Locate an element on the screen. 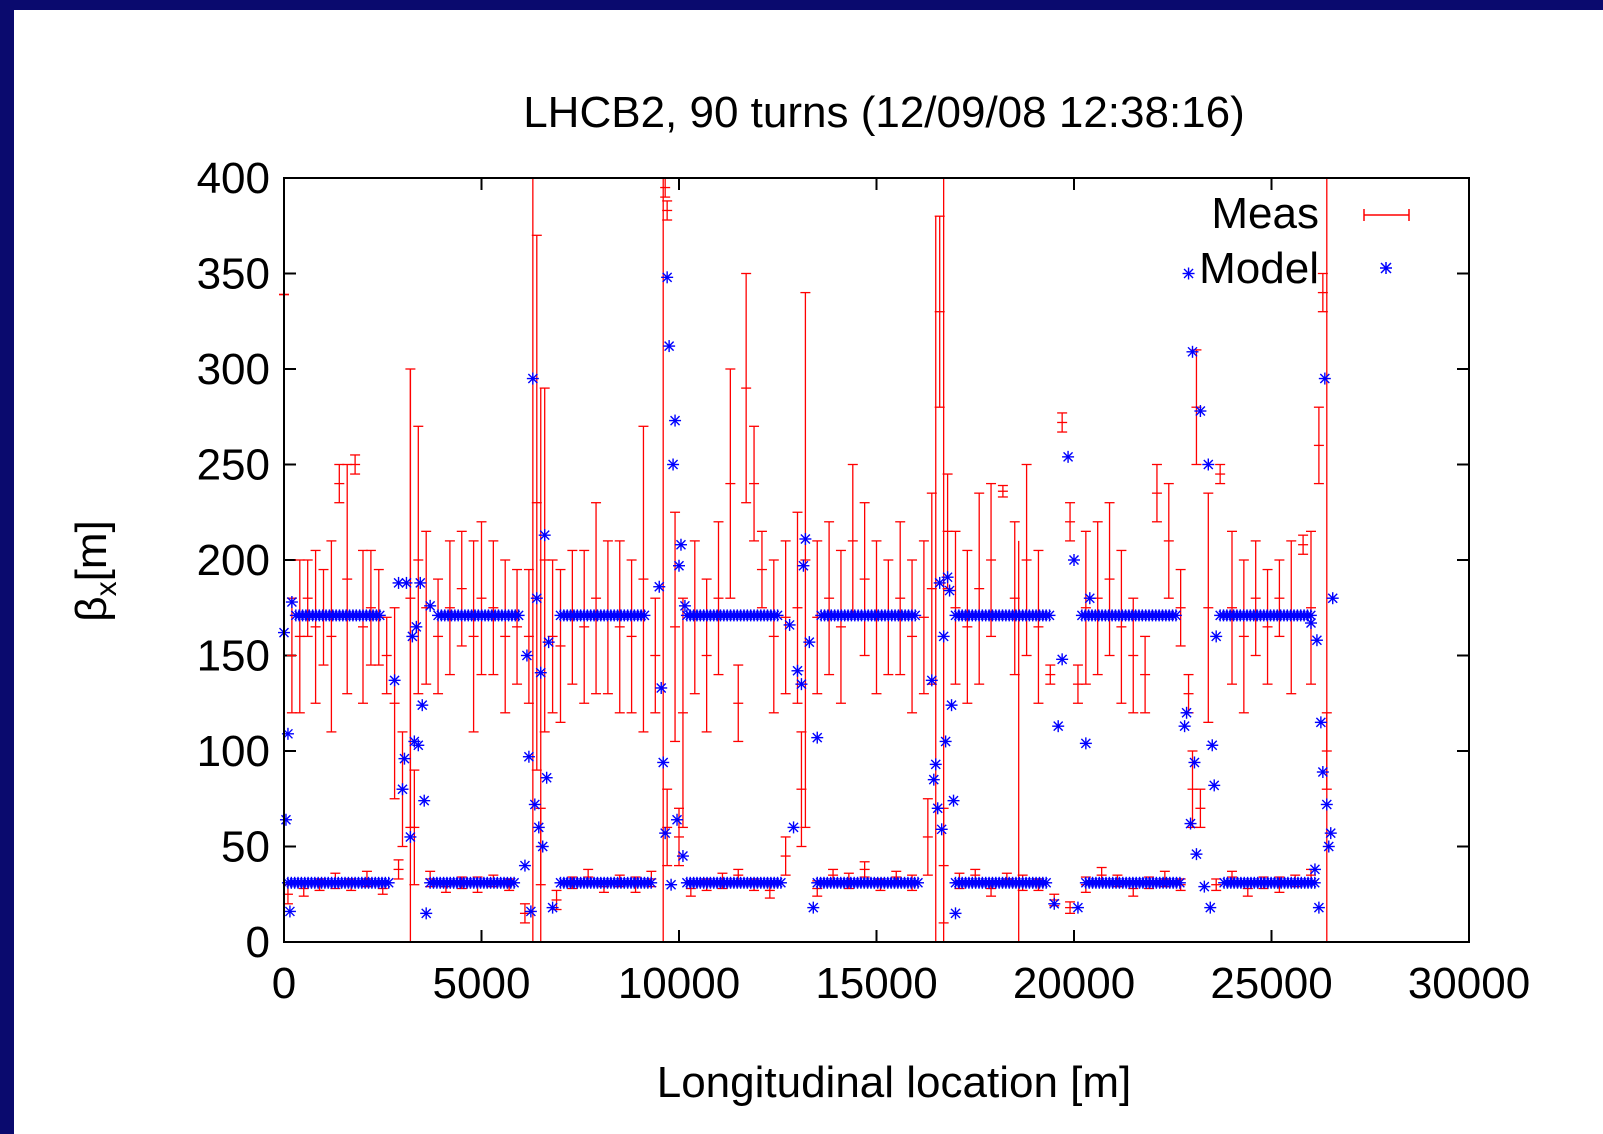 The image size is (1603, 1134). y-tick-label: 150 is located at coordinates (233, 656).